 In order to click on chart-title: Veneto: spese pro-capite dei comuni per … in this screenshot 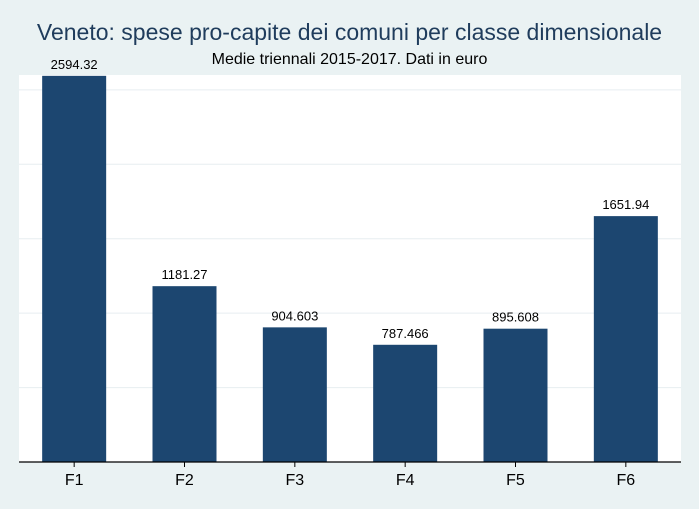, I will do `click(349, 32)`.